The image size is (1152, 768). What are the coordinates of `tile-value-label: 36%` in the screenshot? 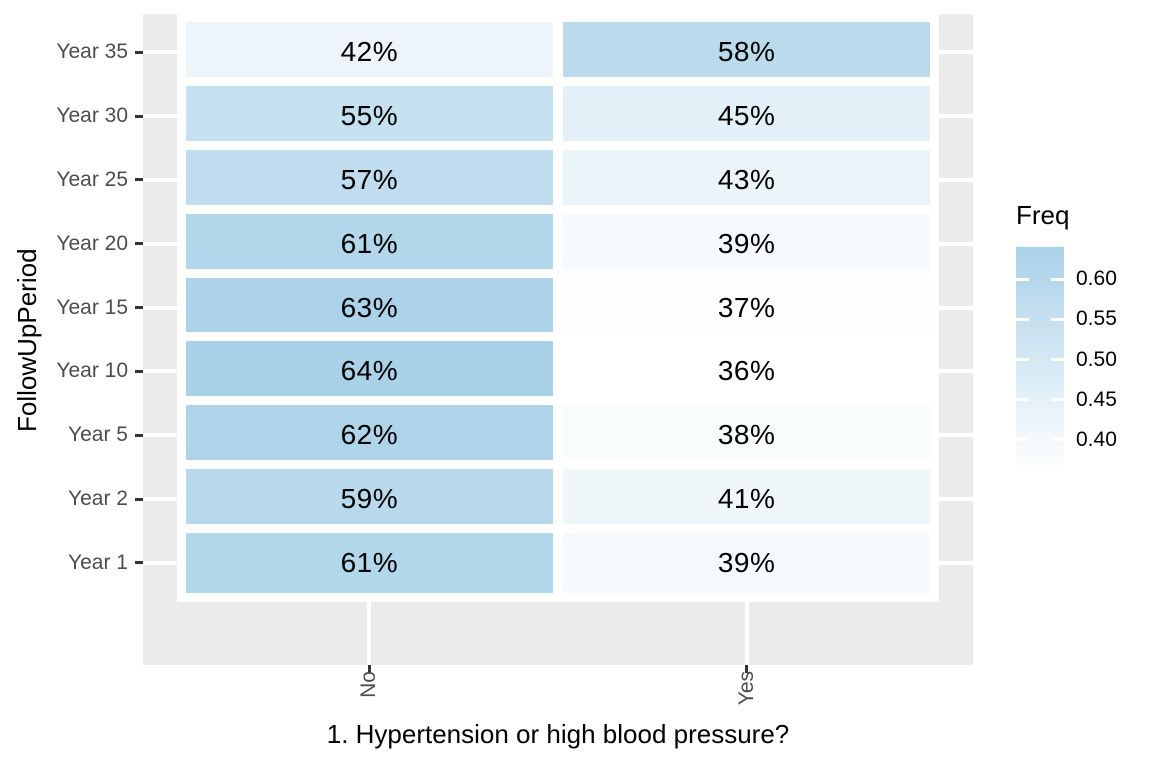 It's located at (746, 371).